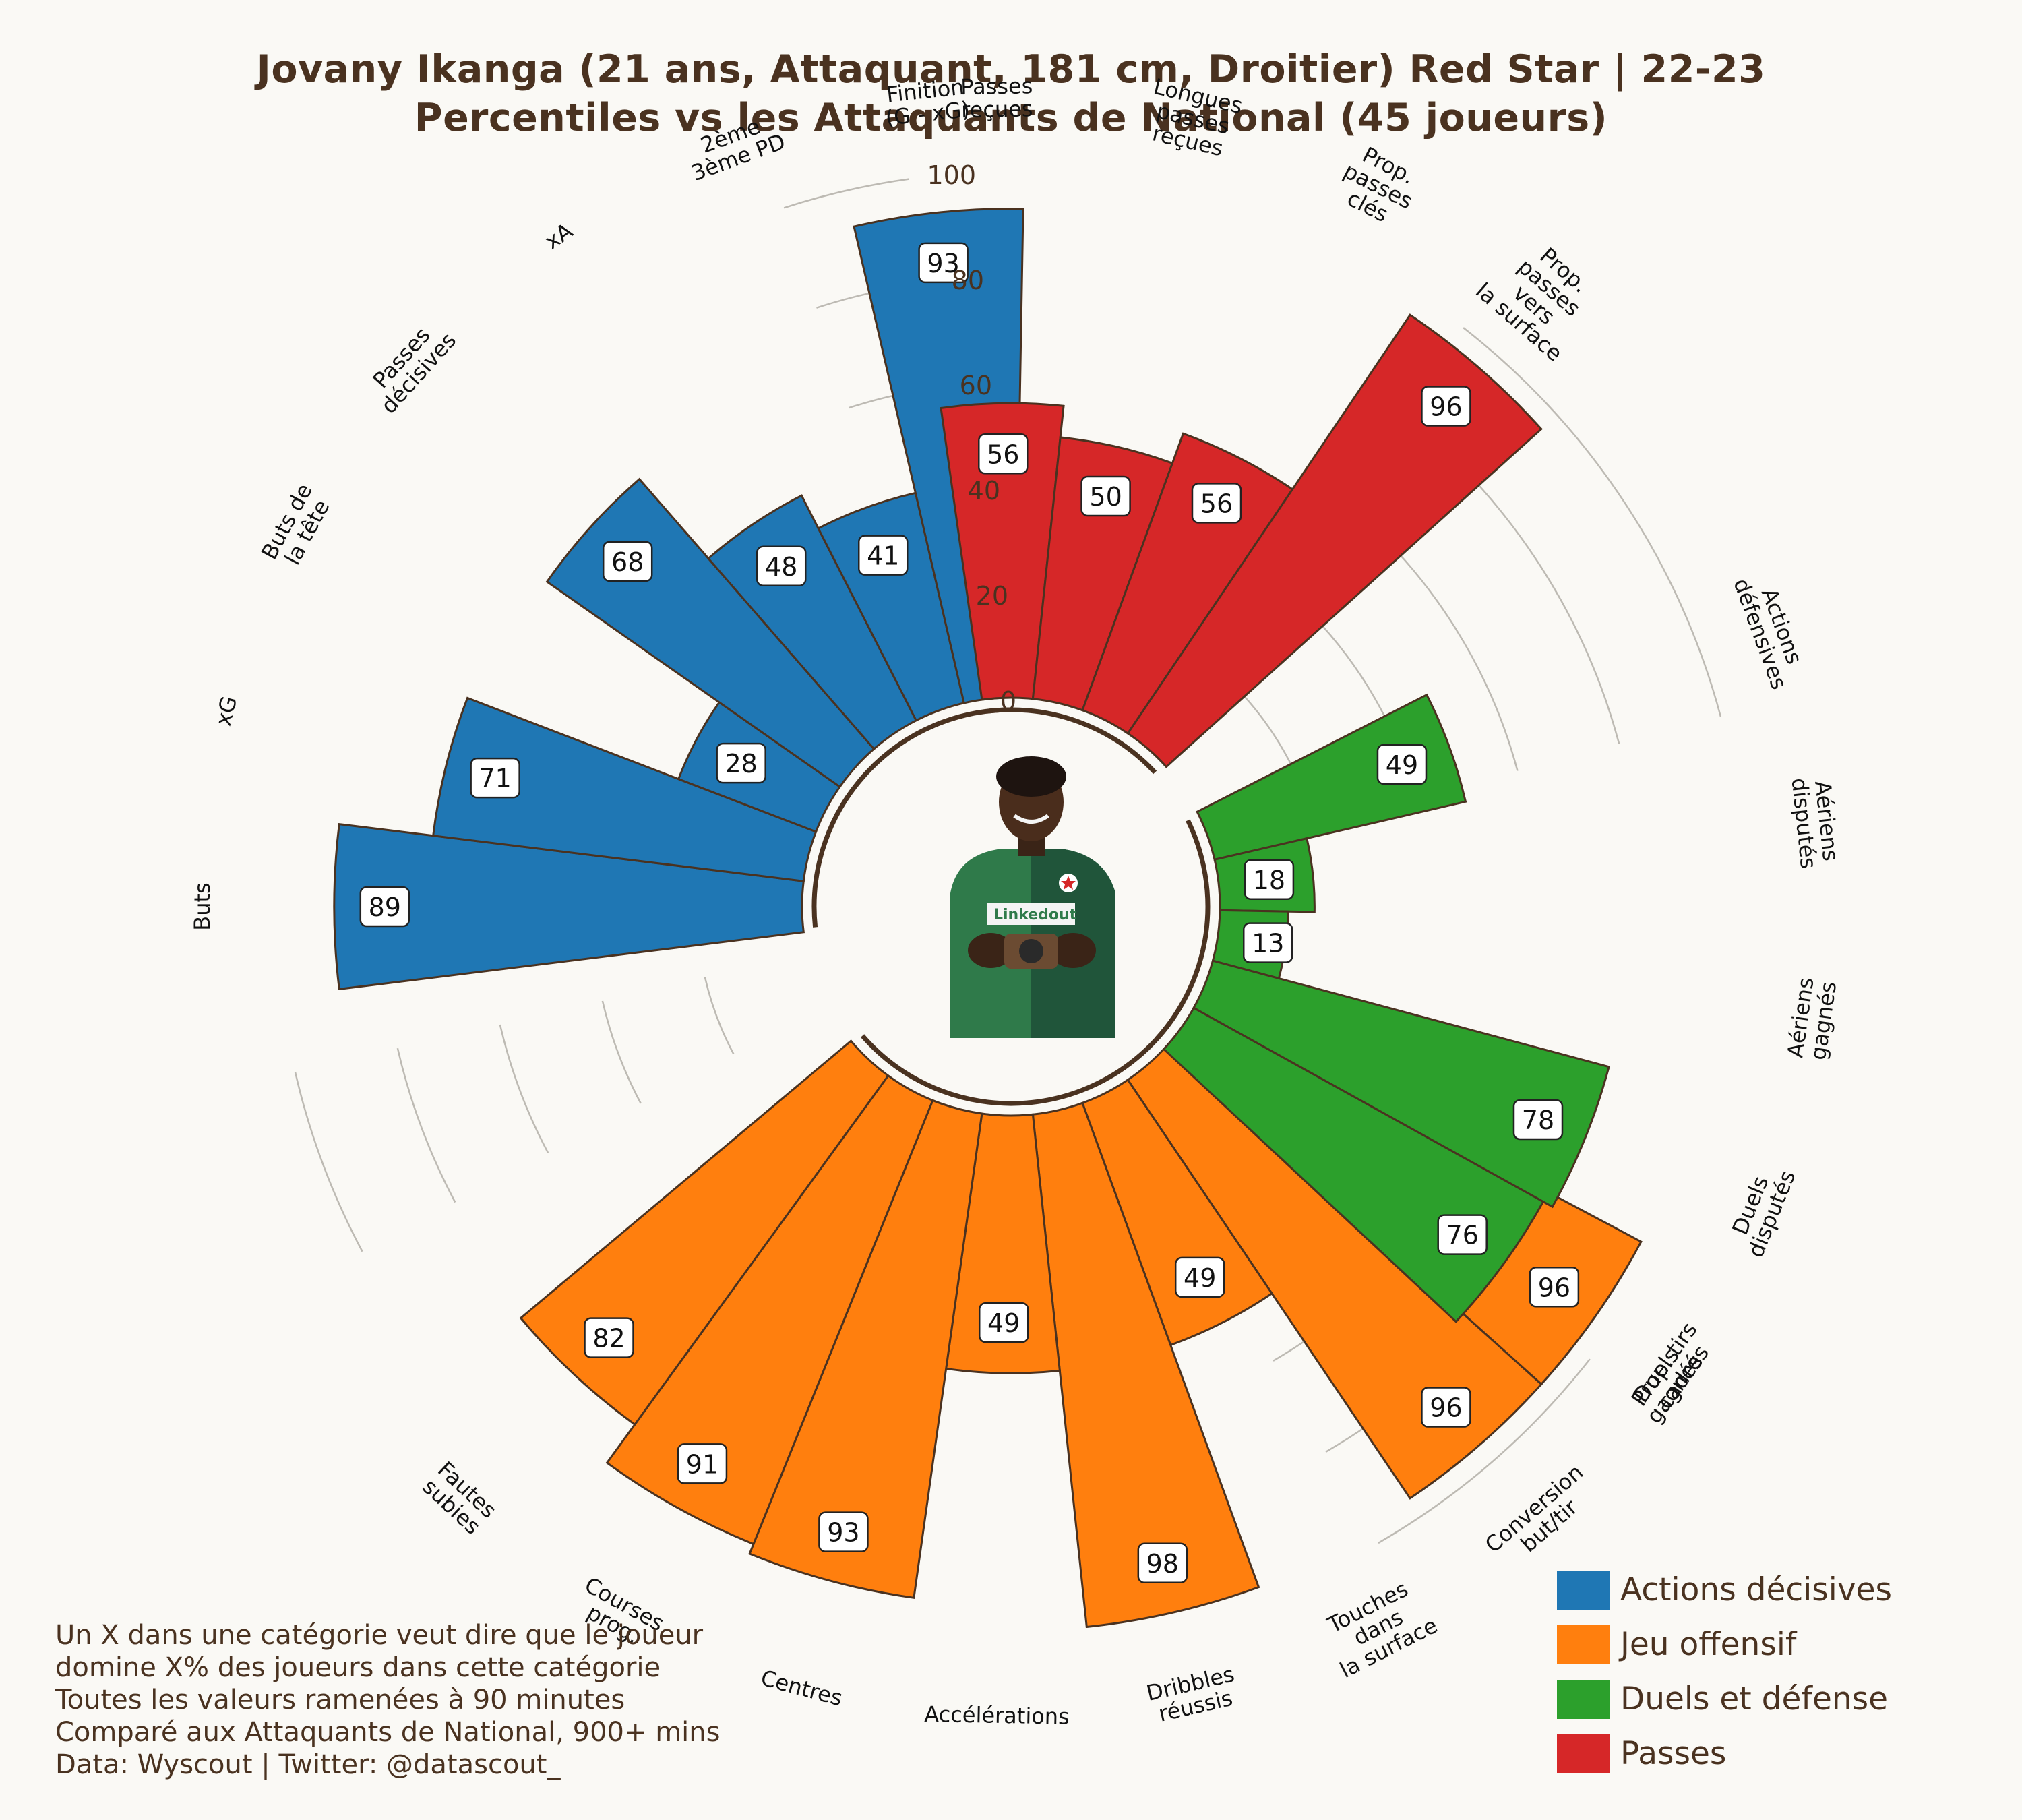 The width and height of the screenshot is (2022, 1820). Describe the element at coordinates (883, 555) in the screenshot. I see `value-label-2eme-3eme-pd: 41` at that location.